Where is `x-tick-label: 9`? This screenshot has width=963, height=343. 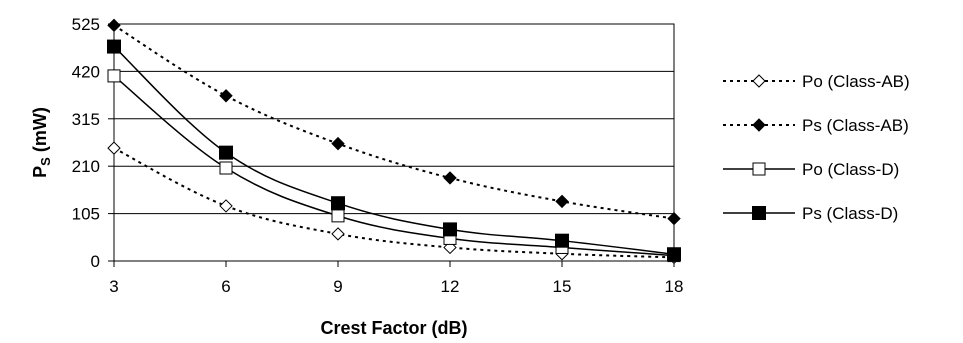
x-tick-label: 9 is located at coordinates (337, 286).